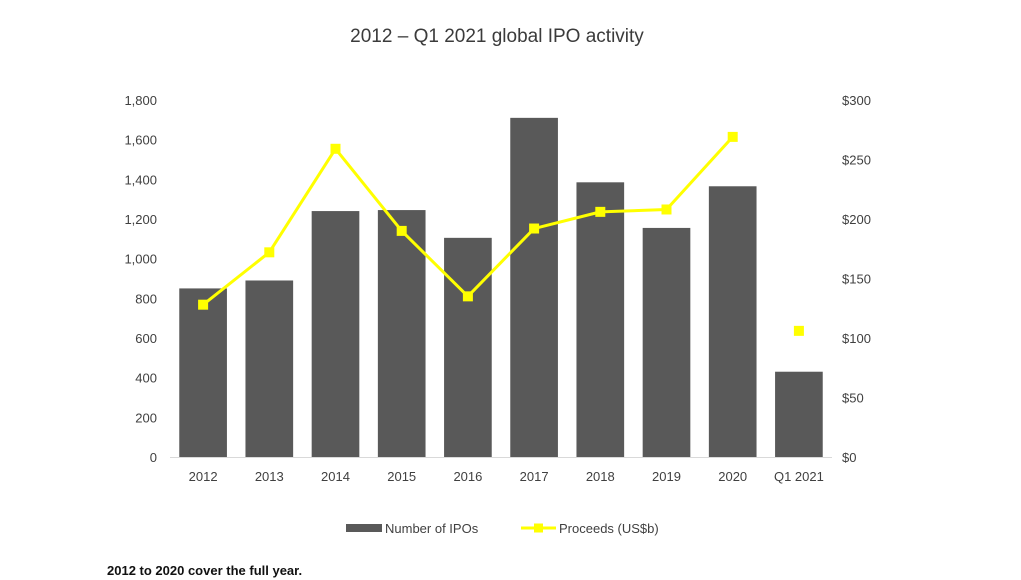 The image size is (1021, 580). I want to click on y-left-tick-label: 400, so click(146, 378).